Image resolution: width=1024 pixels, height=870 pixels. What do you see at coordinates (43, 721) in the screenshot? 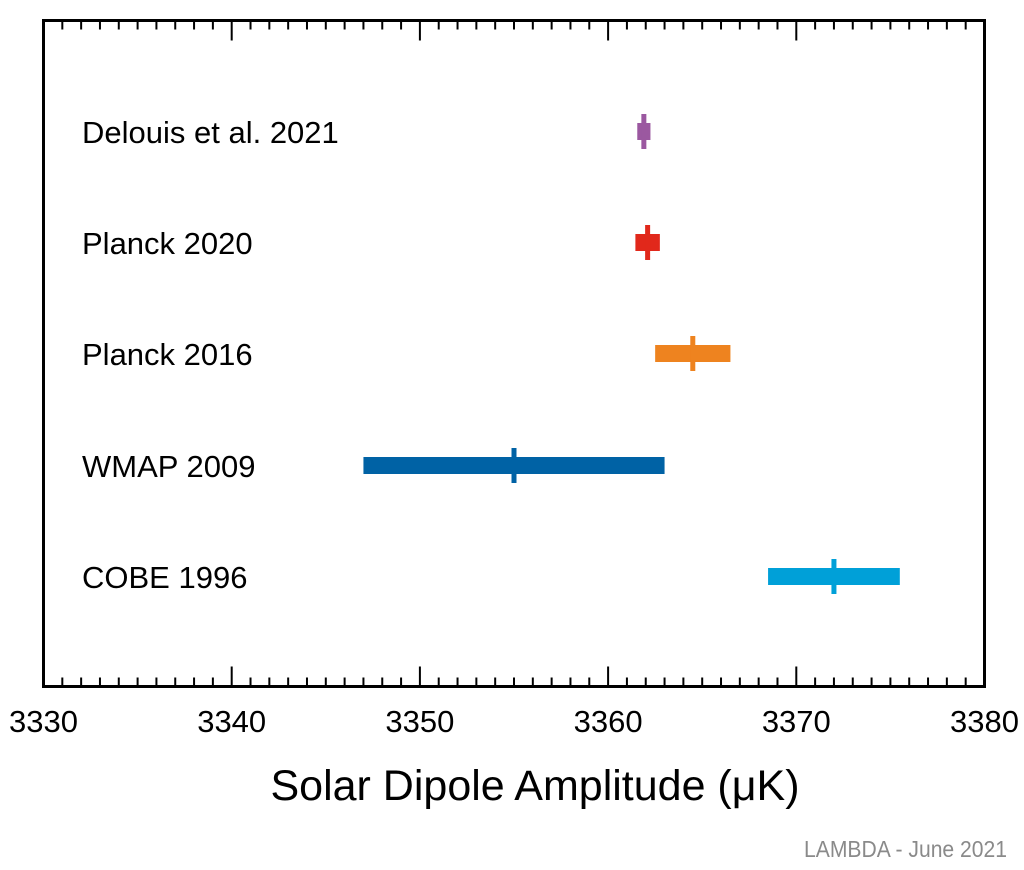
I see `x-tick-label: 3330` at bounding box center [43, 721].